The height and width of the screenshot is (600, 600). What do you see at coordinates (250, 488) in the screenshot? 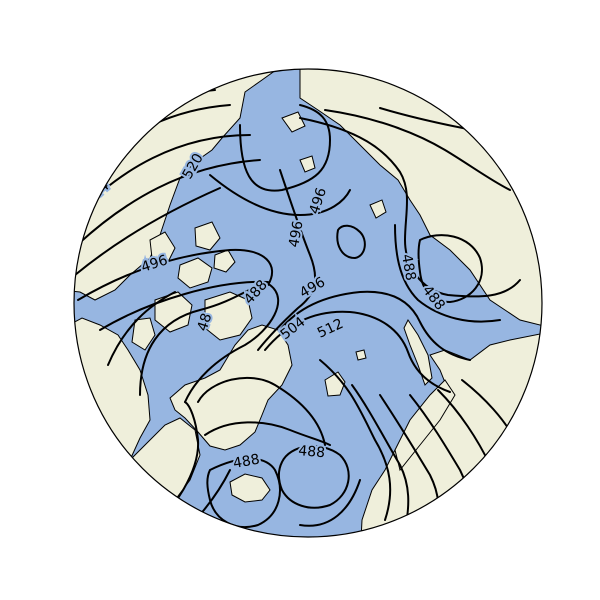
I see `land-iceland` at bounding box center [250, 488].